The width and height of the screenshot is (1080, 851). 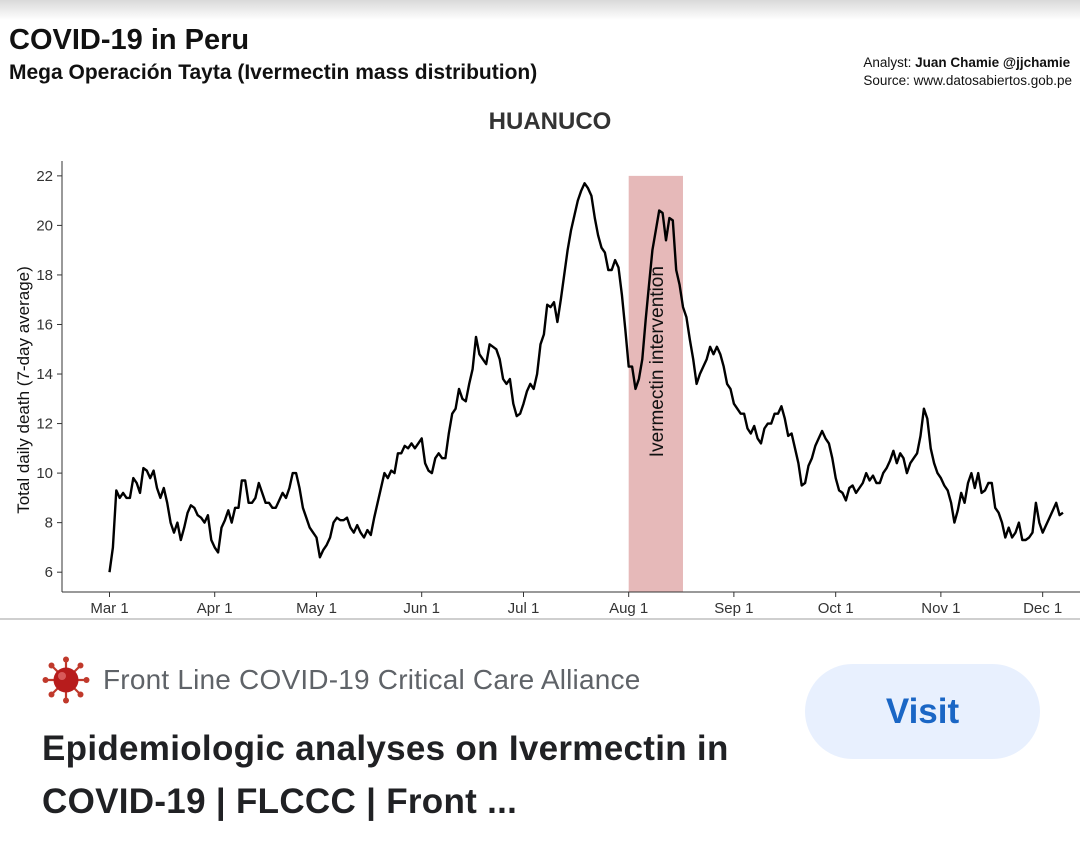 I want to click on y-axis-label: Total daily death (7-day average), so click(x=23, y=390).